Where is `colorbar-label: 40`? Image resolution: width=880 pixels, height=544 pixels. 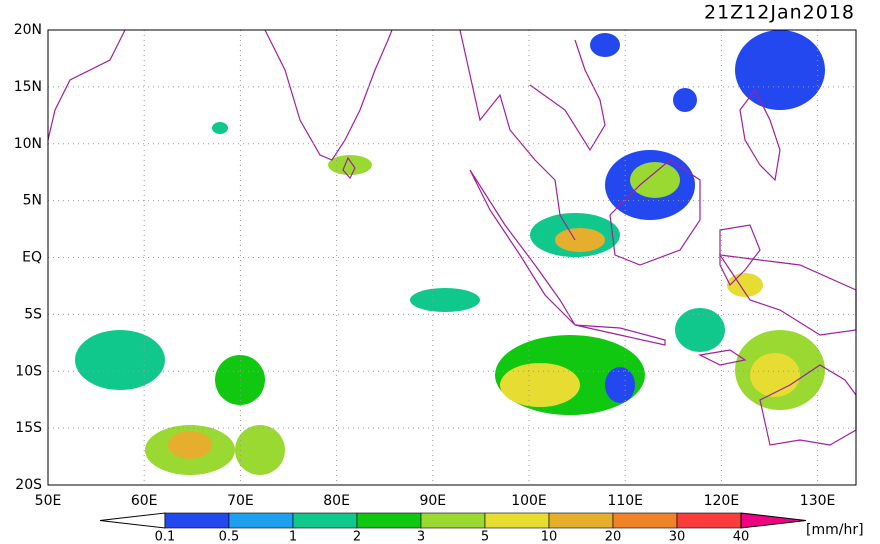
colorbar-label: 40 is located at coordinates (741, 537).